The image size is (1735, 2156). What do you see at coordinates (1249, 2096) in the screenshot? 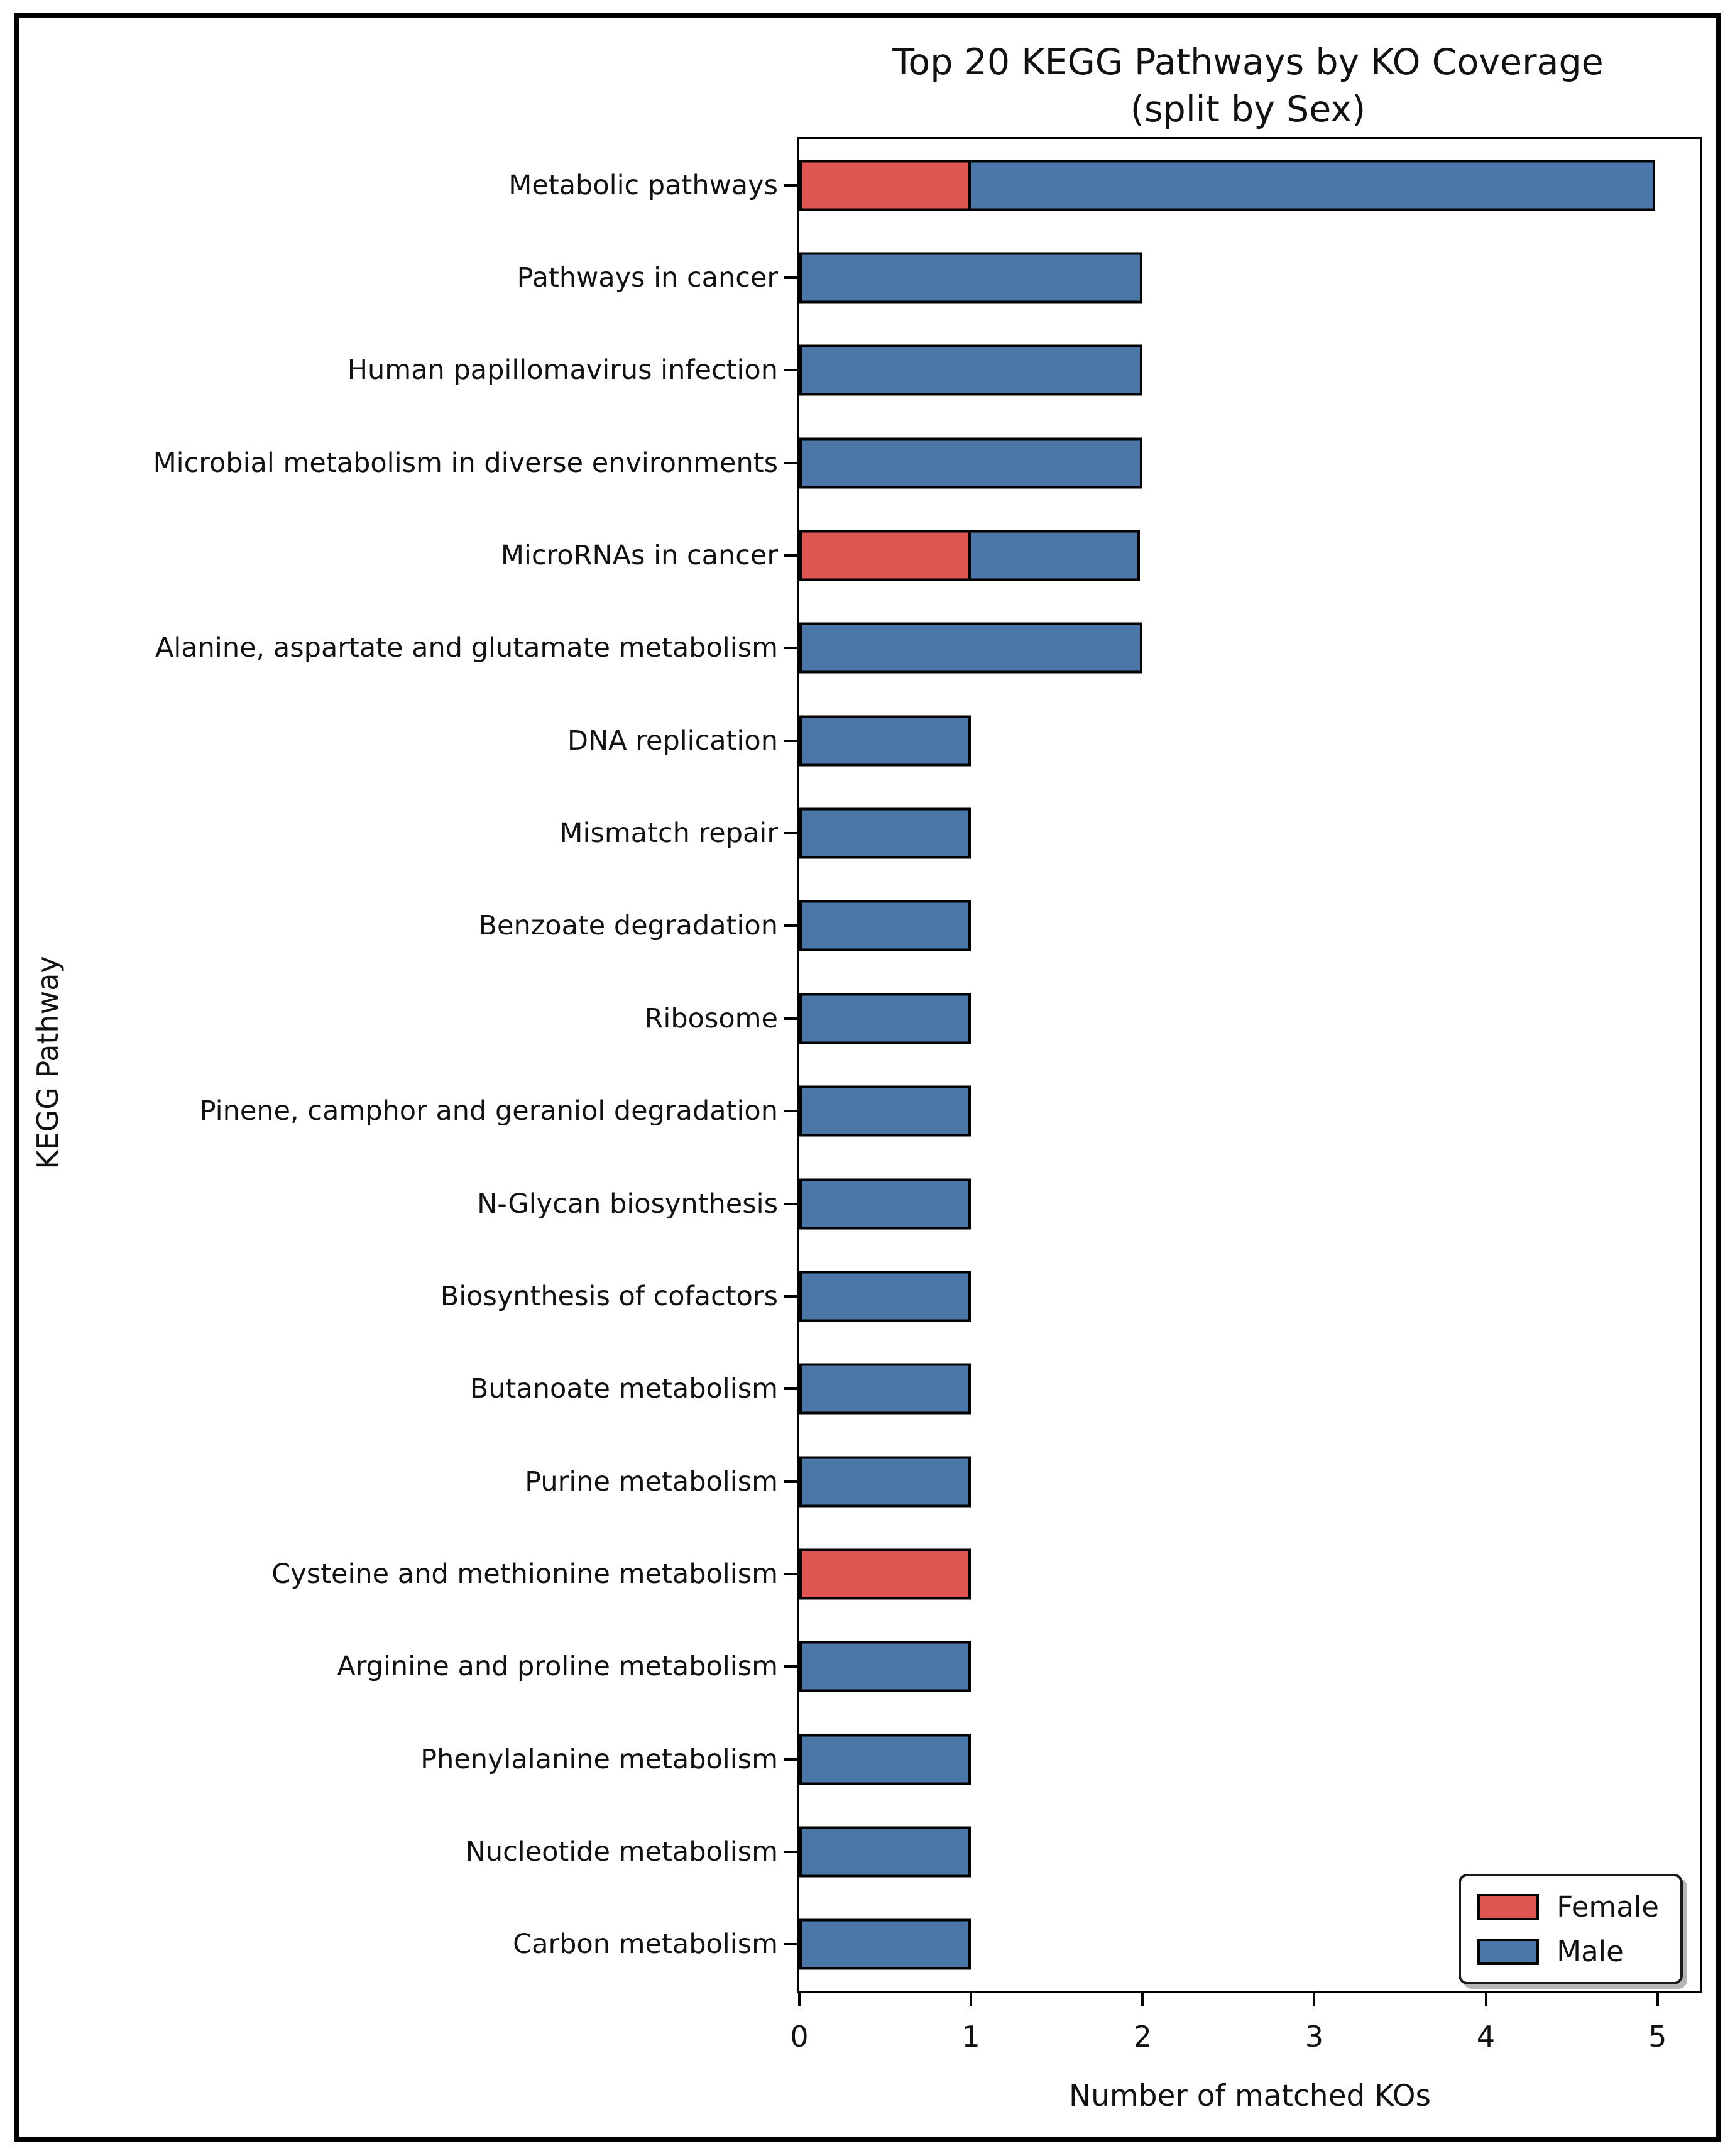
I see `x-axis-label: Number of matched KOs` at bounding box center [1249, 2096].